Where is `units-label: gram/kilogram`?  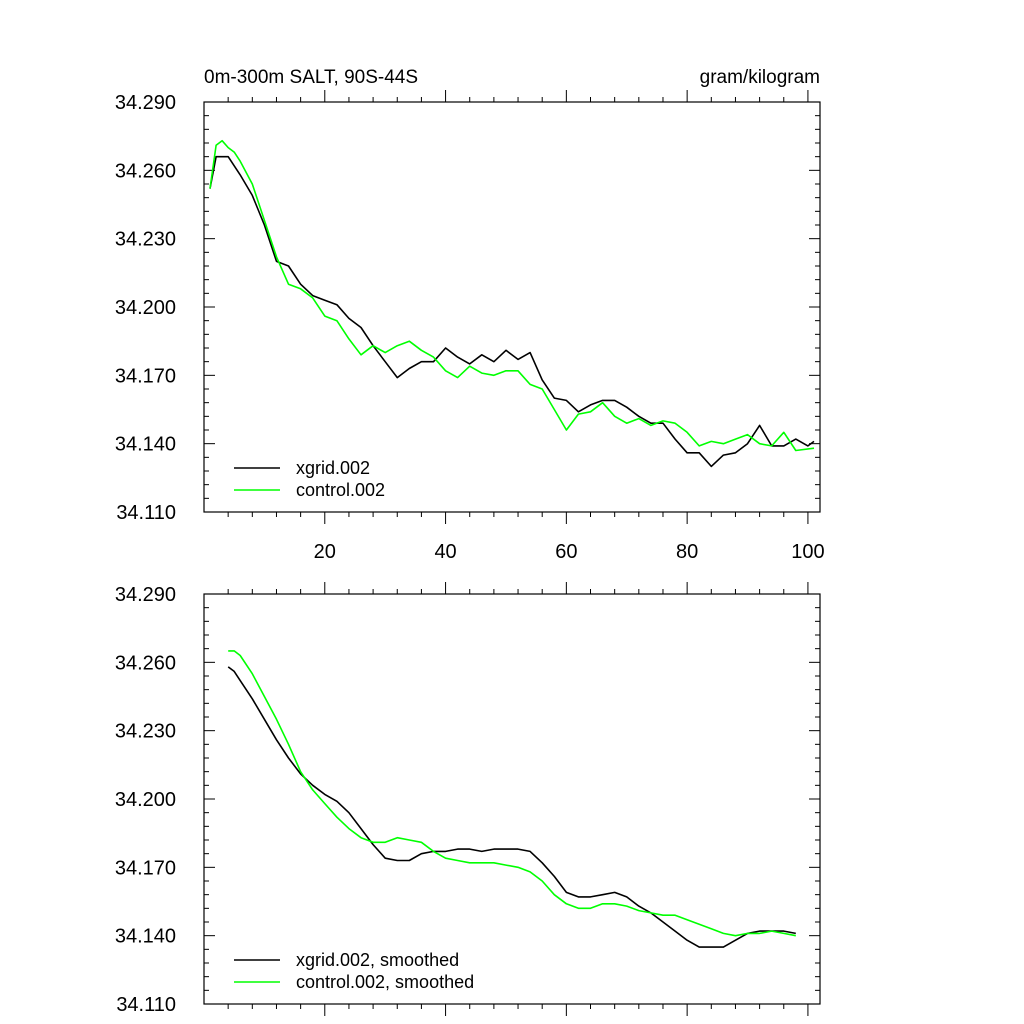 units-label: gram/kilogram is located at coordinates (760, 77).